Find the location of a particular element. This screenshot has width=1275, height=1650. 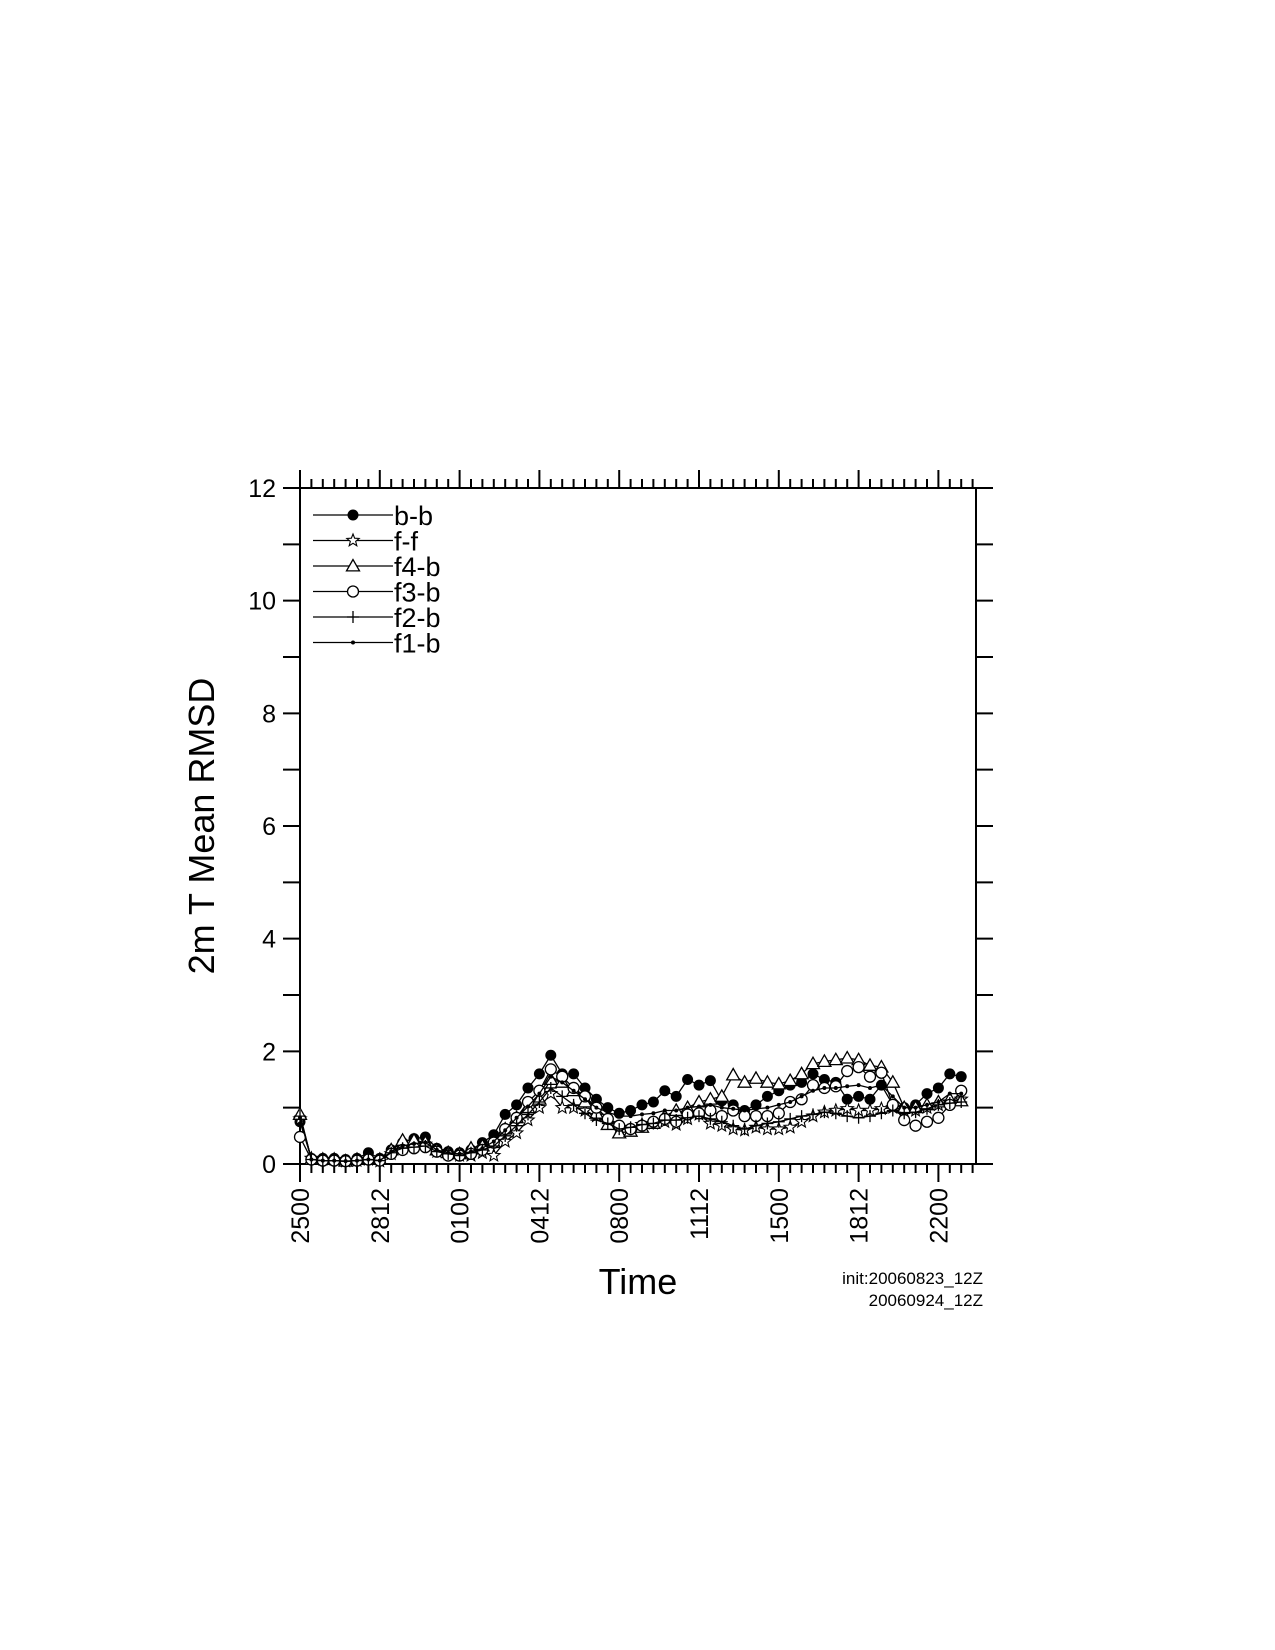

y-tick-label: 2 is located at coordinates (269, 1052).